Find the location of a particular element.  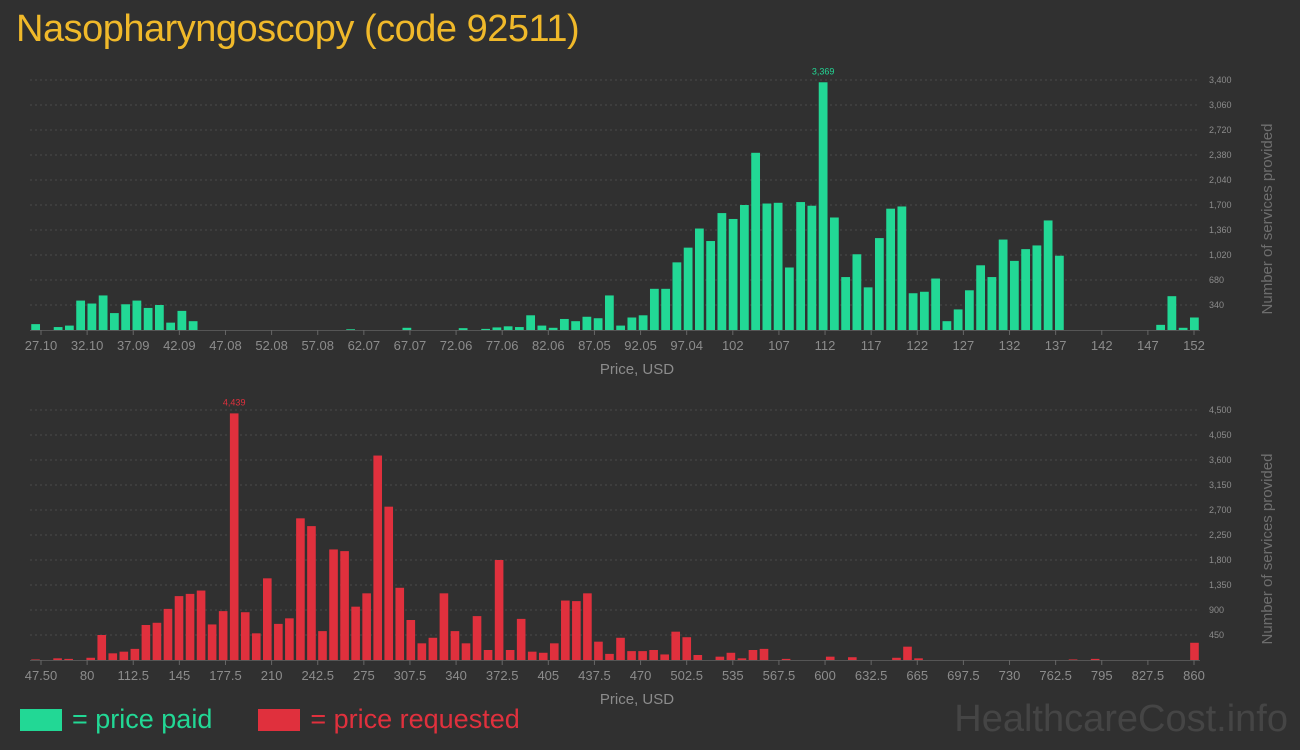

x-tick-label: 57.08 is located at coordinates (317, 345).